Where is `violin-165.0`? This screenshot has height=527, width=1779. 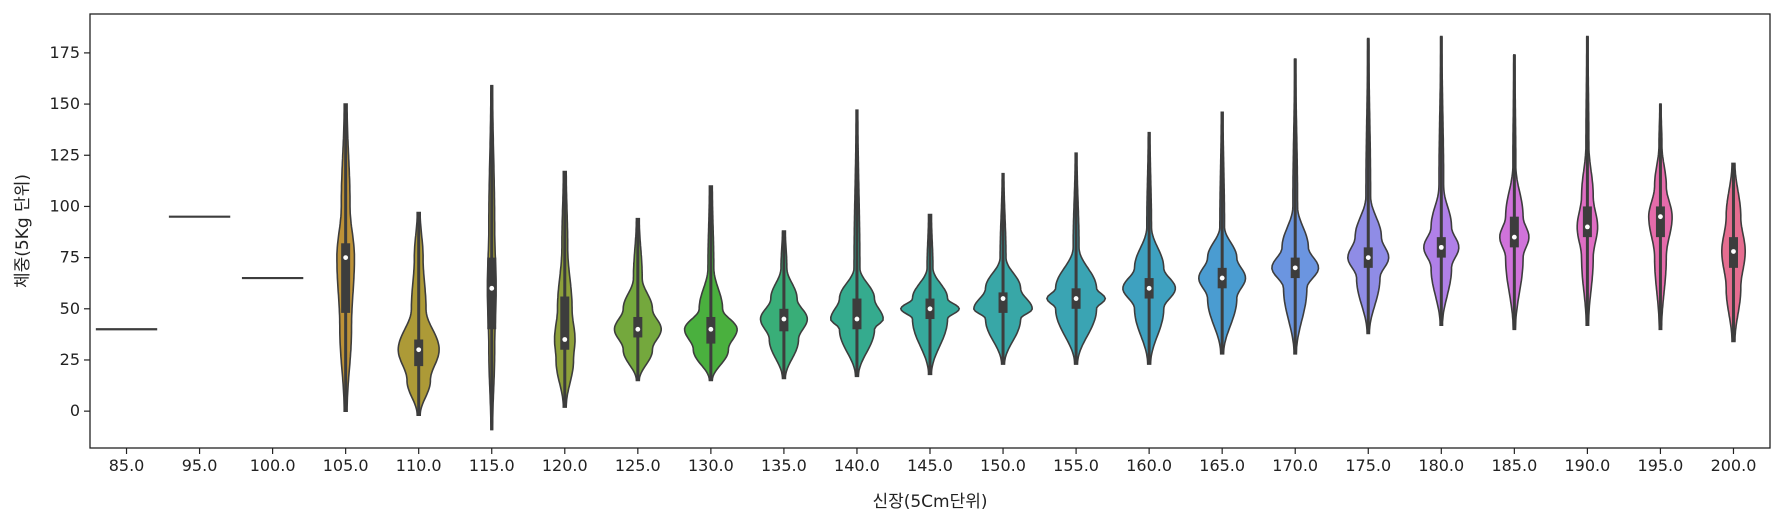 violin-165.0 is located at coordinates (1222, 233).